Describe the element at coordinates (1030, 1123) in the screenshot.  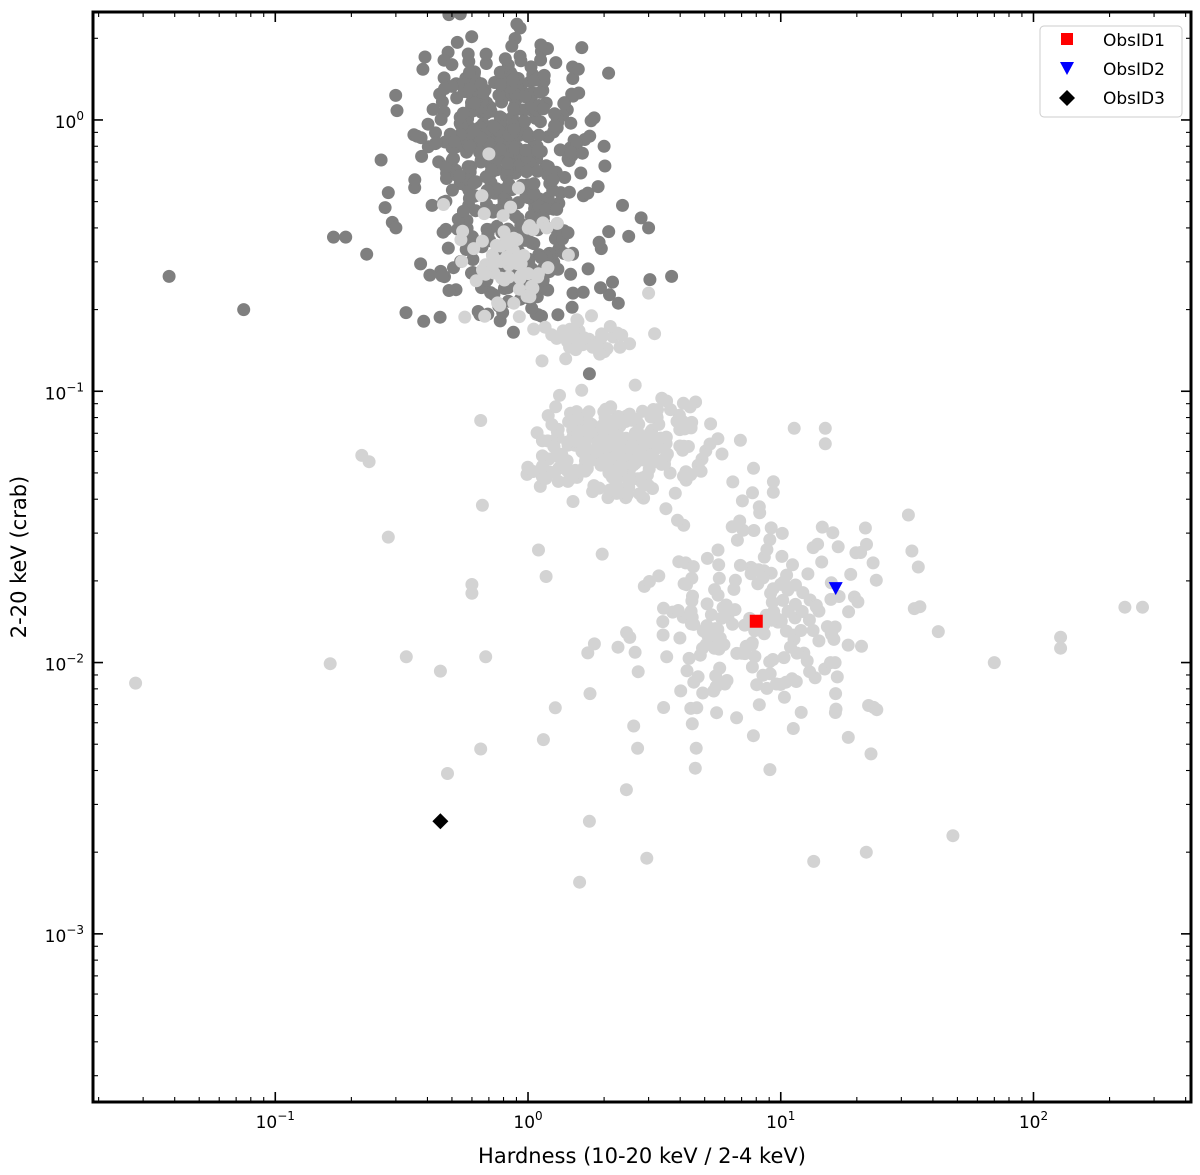
I see `x-tick-label-base: 10` at that location.